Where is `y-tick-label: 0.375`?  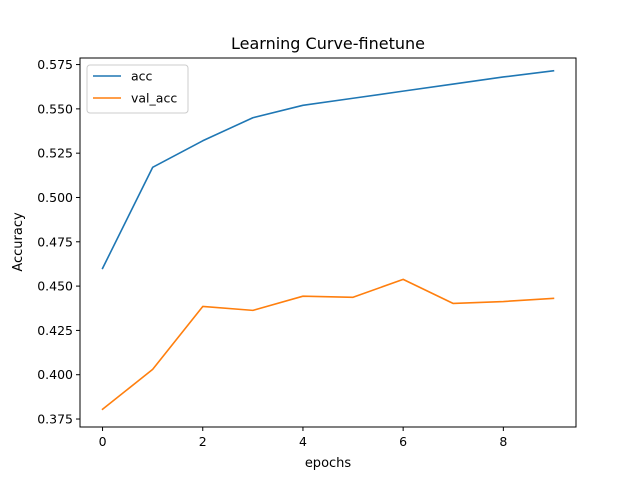
y-tick-label: 0.375 is located at coordinates (55, 419).